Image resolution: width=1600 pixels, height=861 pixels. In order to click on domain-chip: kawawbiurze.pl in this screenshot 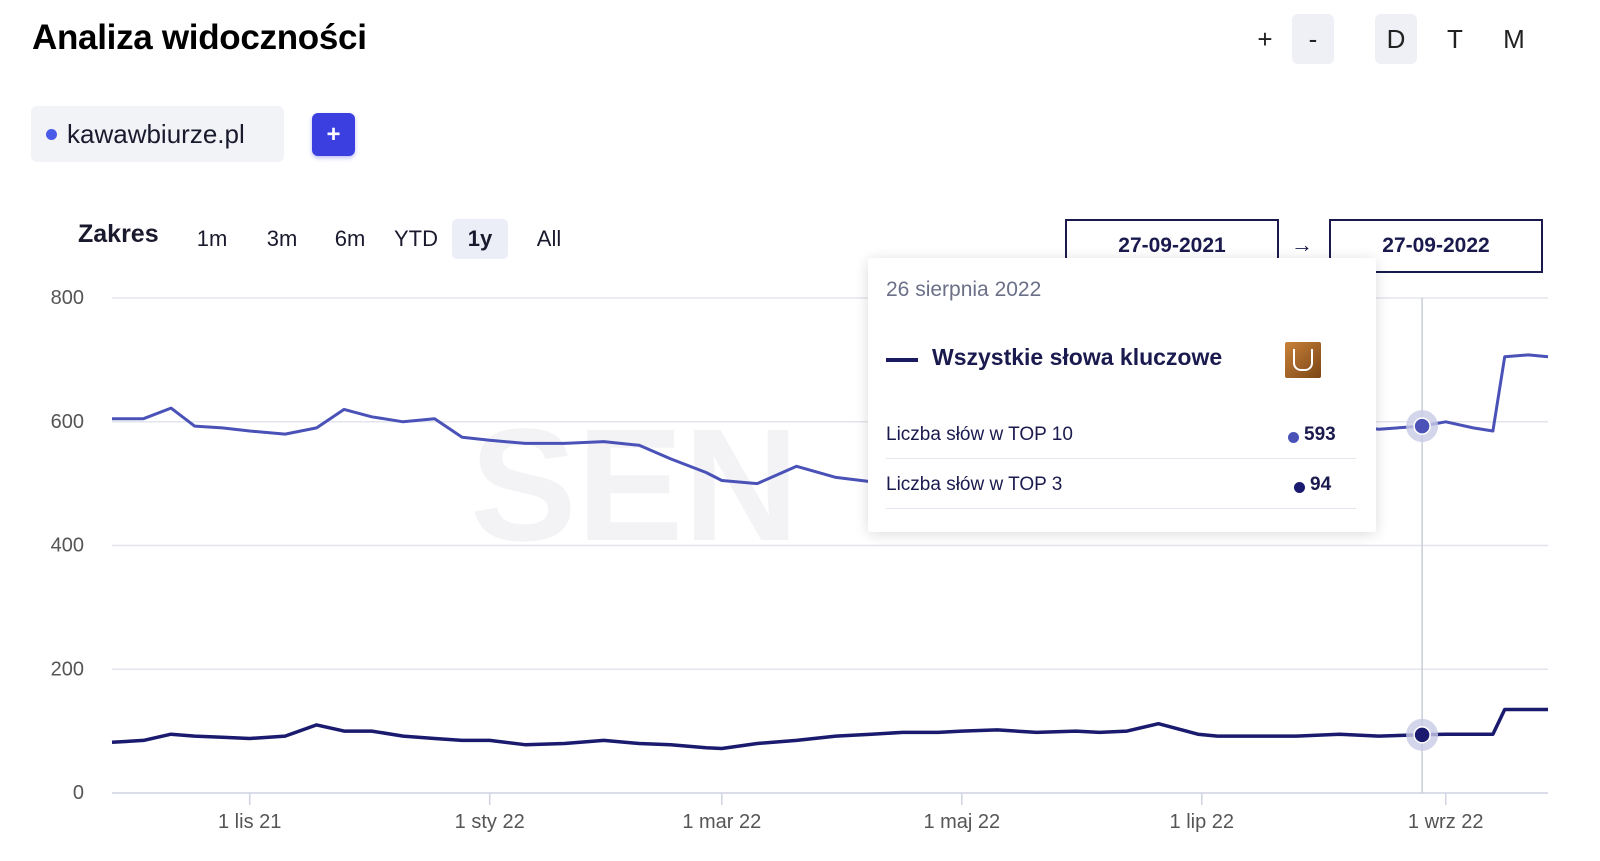, I will do `click(157, 134)`.